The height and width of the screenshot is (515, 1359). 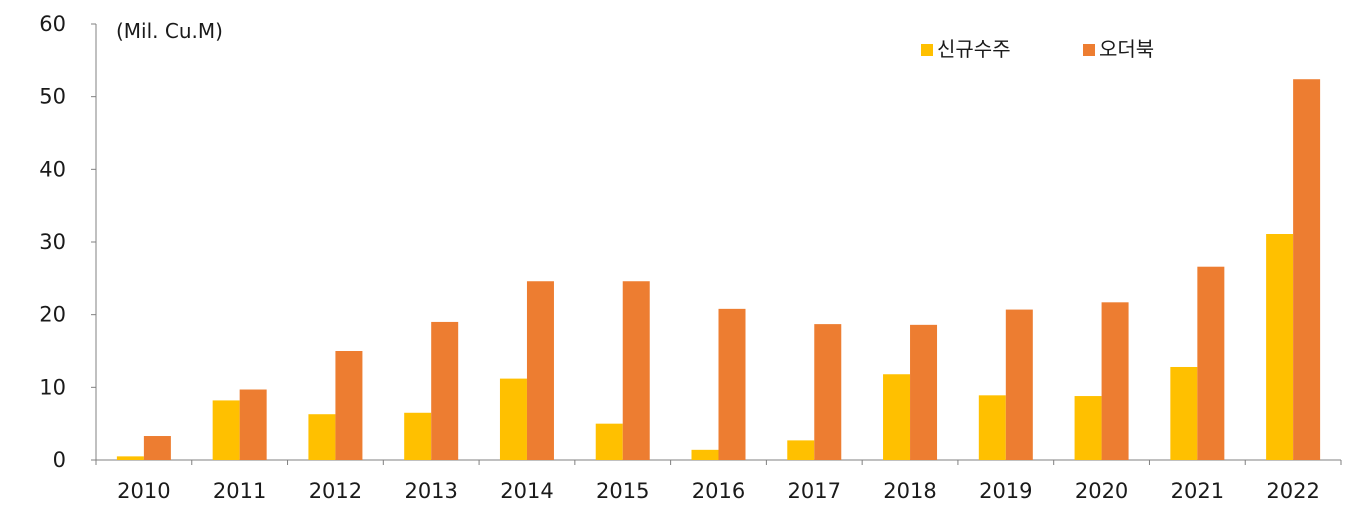 What do you see at coordinates (1088, 428) in the screenshot?
I see `bar-new-orders-2020` at bounding box center [1088, 428].